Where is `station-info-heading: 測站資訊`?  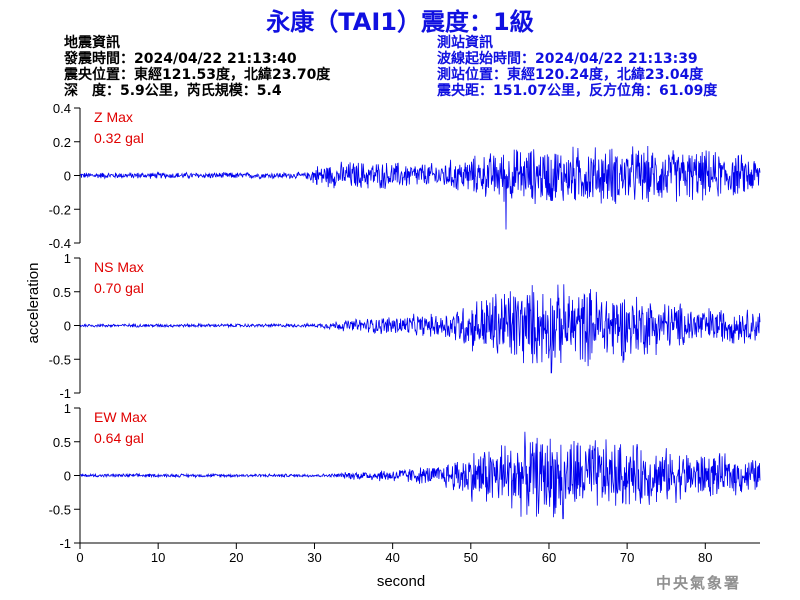 station-info-heading: 測站資訊 is located at coordinates (465, 43).